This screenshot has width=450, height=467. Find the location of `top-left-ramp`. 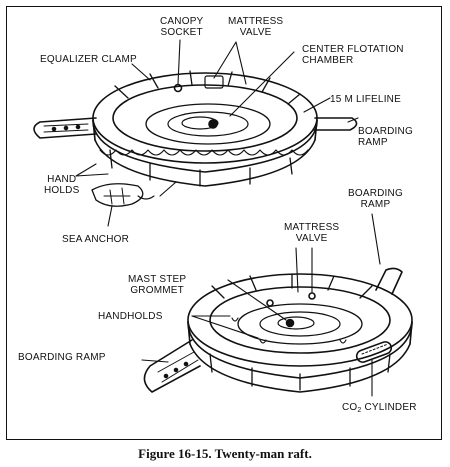

top-left-ramp is located at coordinates (65, 128).